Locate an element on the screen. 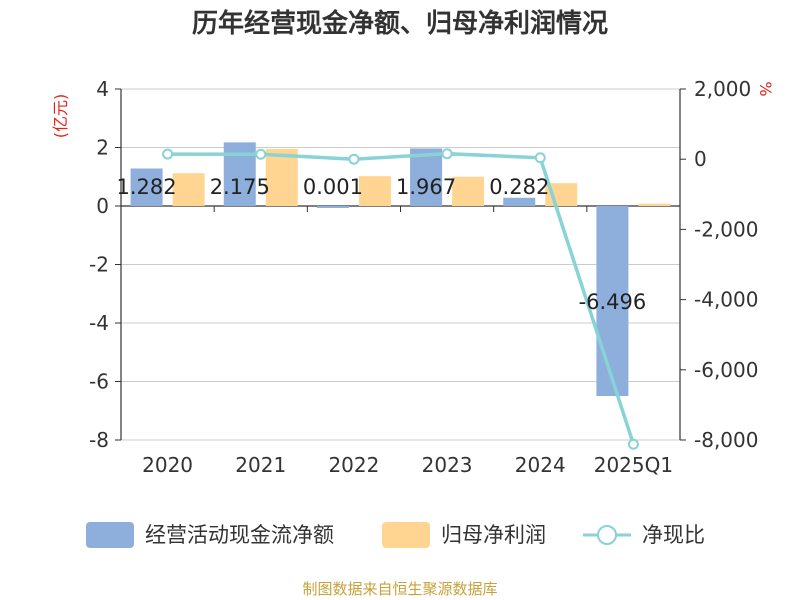 This screenshot has width=800, height=600. right-axis-tick-label: -2,000 is located at coordinates (726, 229).